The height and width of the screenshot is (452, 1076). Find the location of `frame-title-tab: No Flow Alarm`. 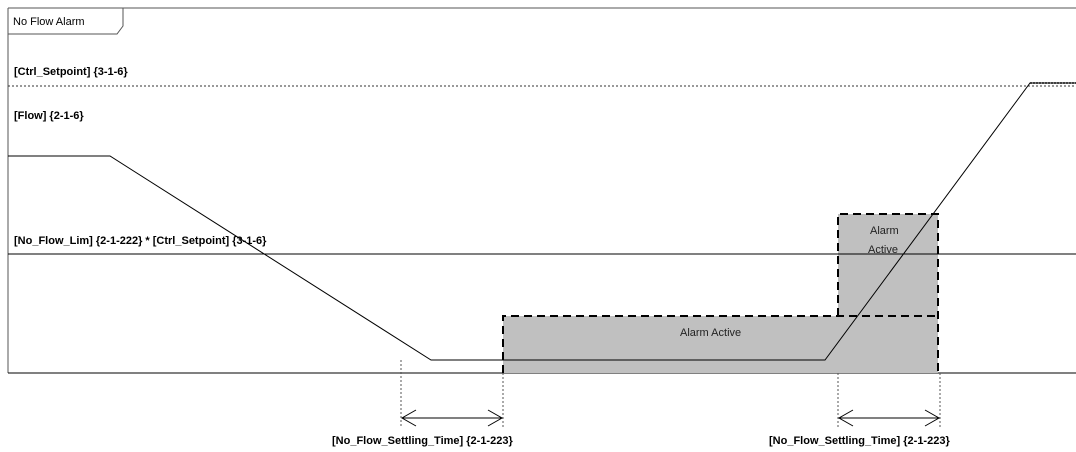

frame-title-tab: No Flow Alarm is located at coordinates (66, 21).